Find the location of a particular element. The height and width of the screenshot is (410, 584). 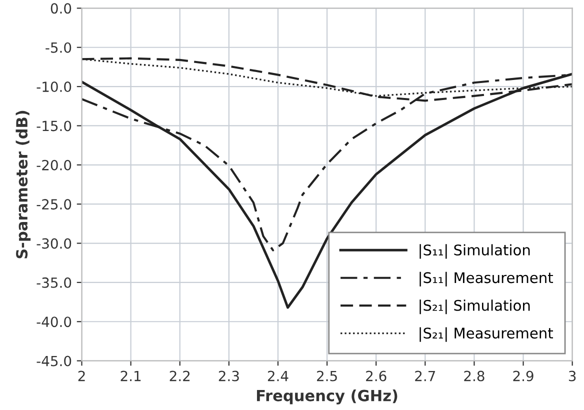

legend-label: |S₂₁| Measurement is located at coordinates (487, 334).